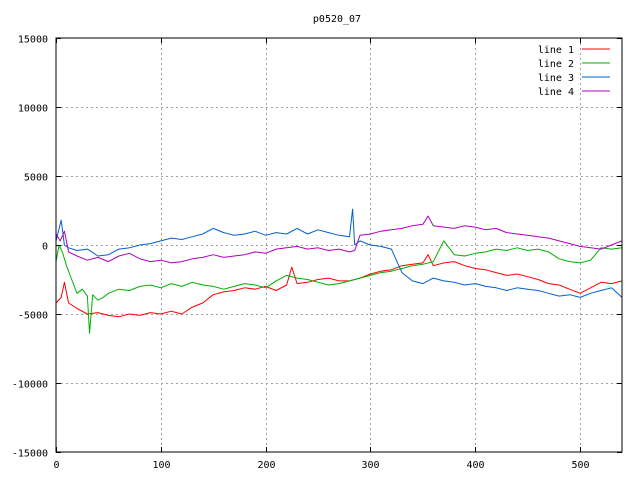 This screenshot has height=480, width=640. I want to click on x-tick-label: 200, so click(266, 465).